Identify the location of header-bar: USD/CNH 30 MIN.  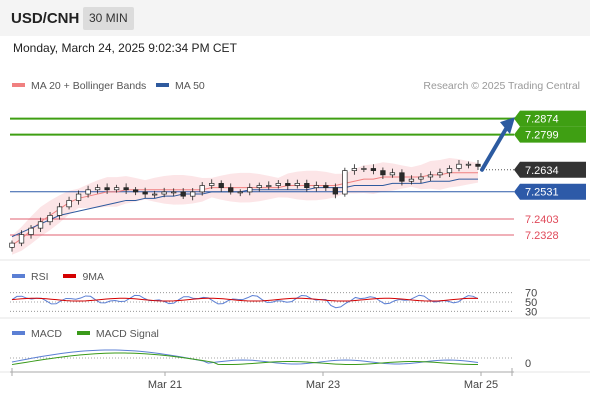
(295, 18).